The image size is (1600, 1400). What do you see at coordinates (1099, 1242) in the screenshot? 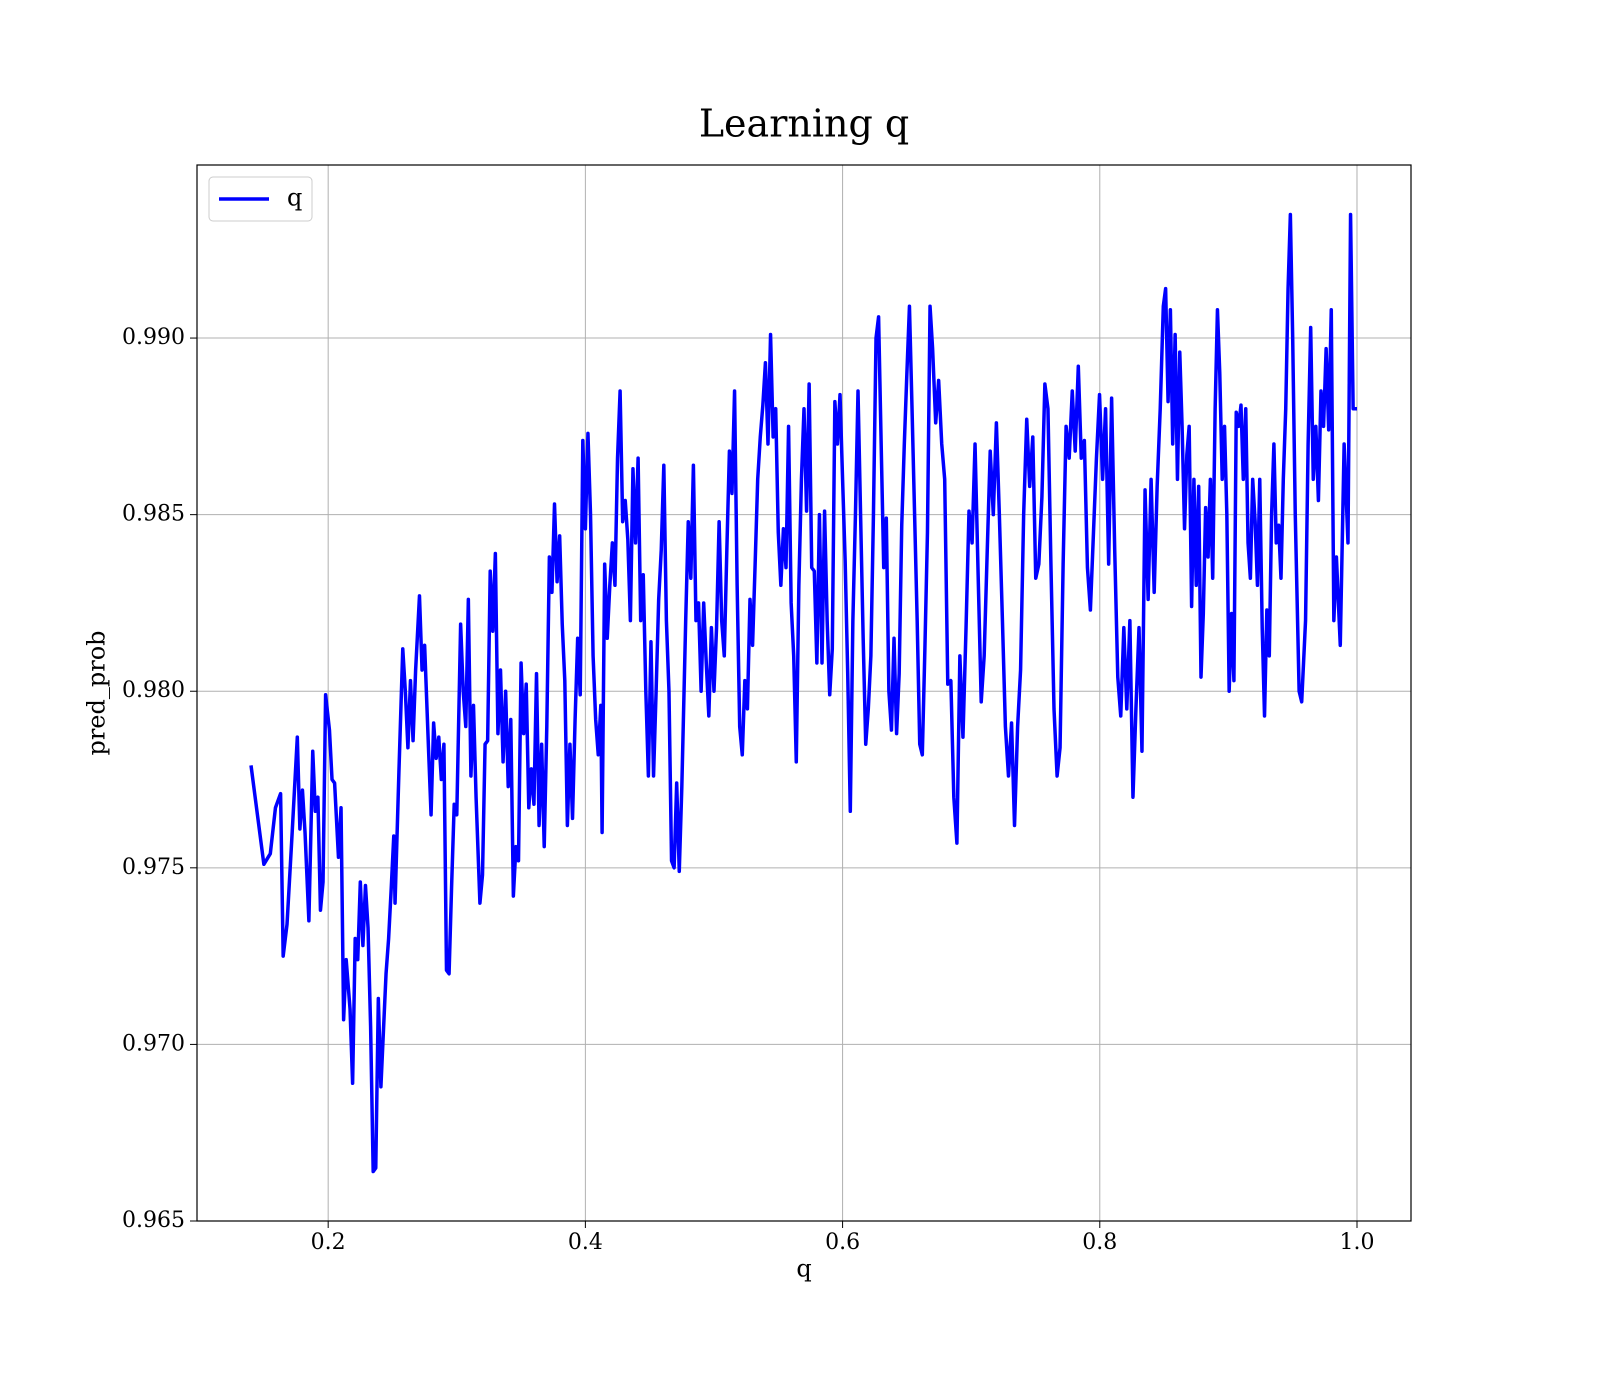
I see `x-tick-label: 0.8` at bounding box center [1099, 1242].